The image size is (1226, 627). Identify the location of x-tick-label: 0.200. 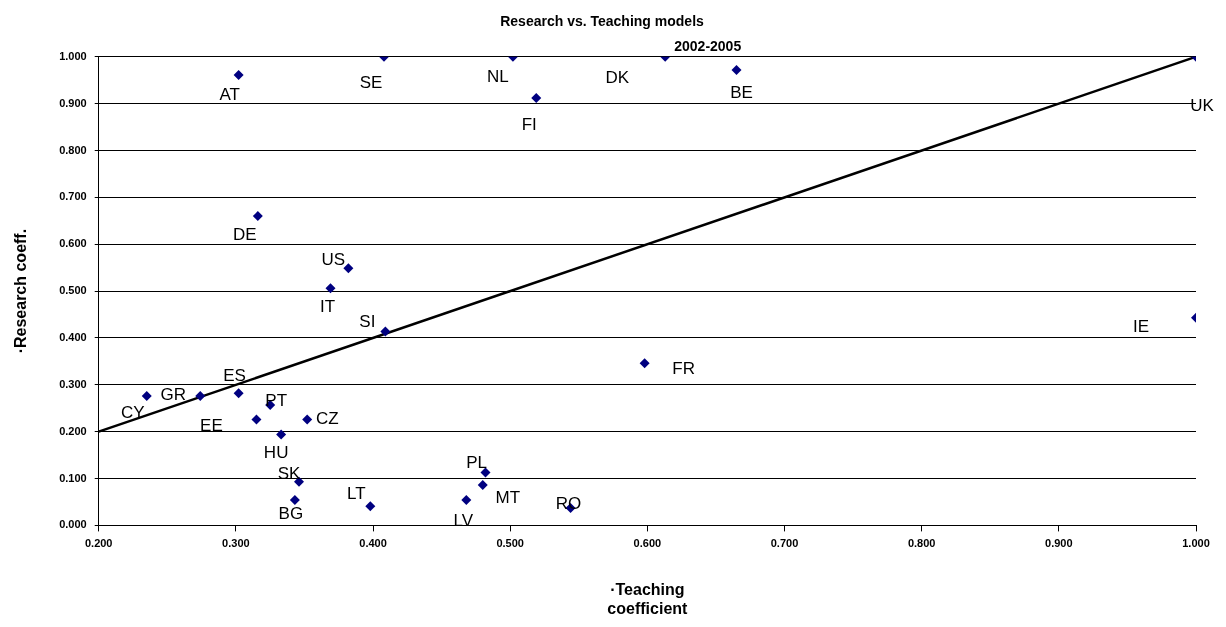
(98, 543).